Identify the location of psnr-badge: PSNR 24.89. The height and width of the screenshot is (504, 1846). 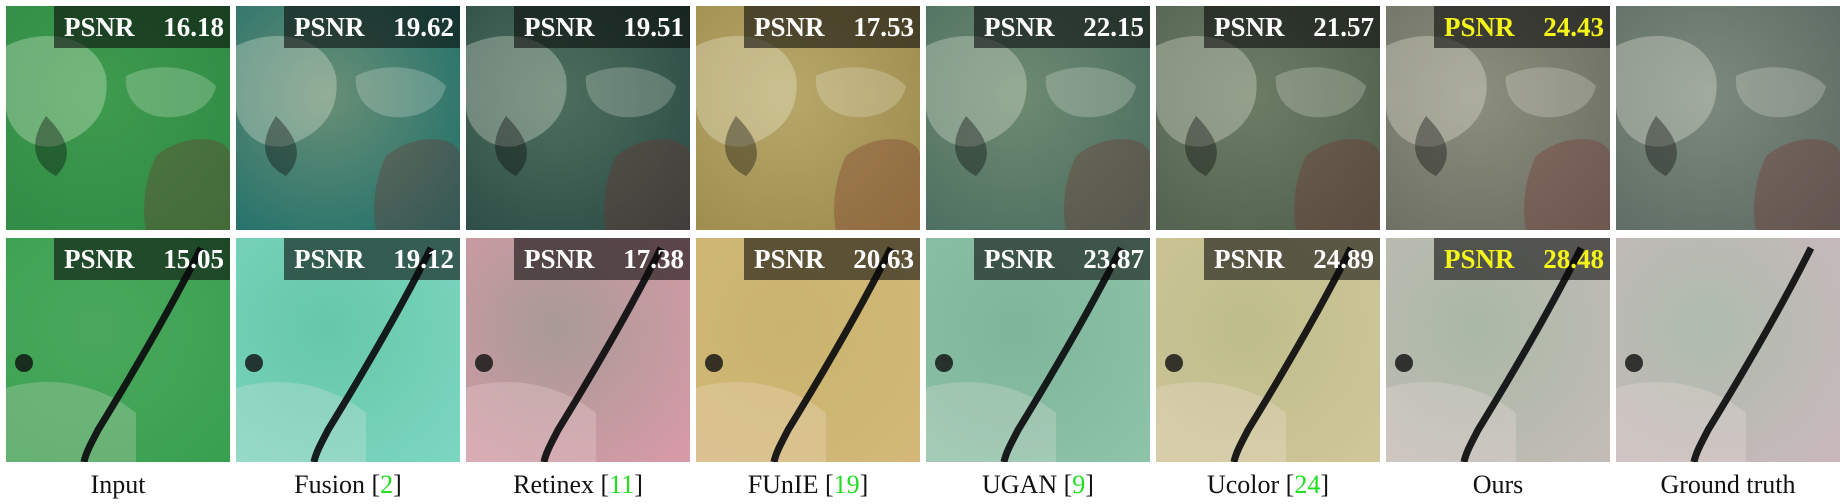
(1292, 259).